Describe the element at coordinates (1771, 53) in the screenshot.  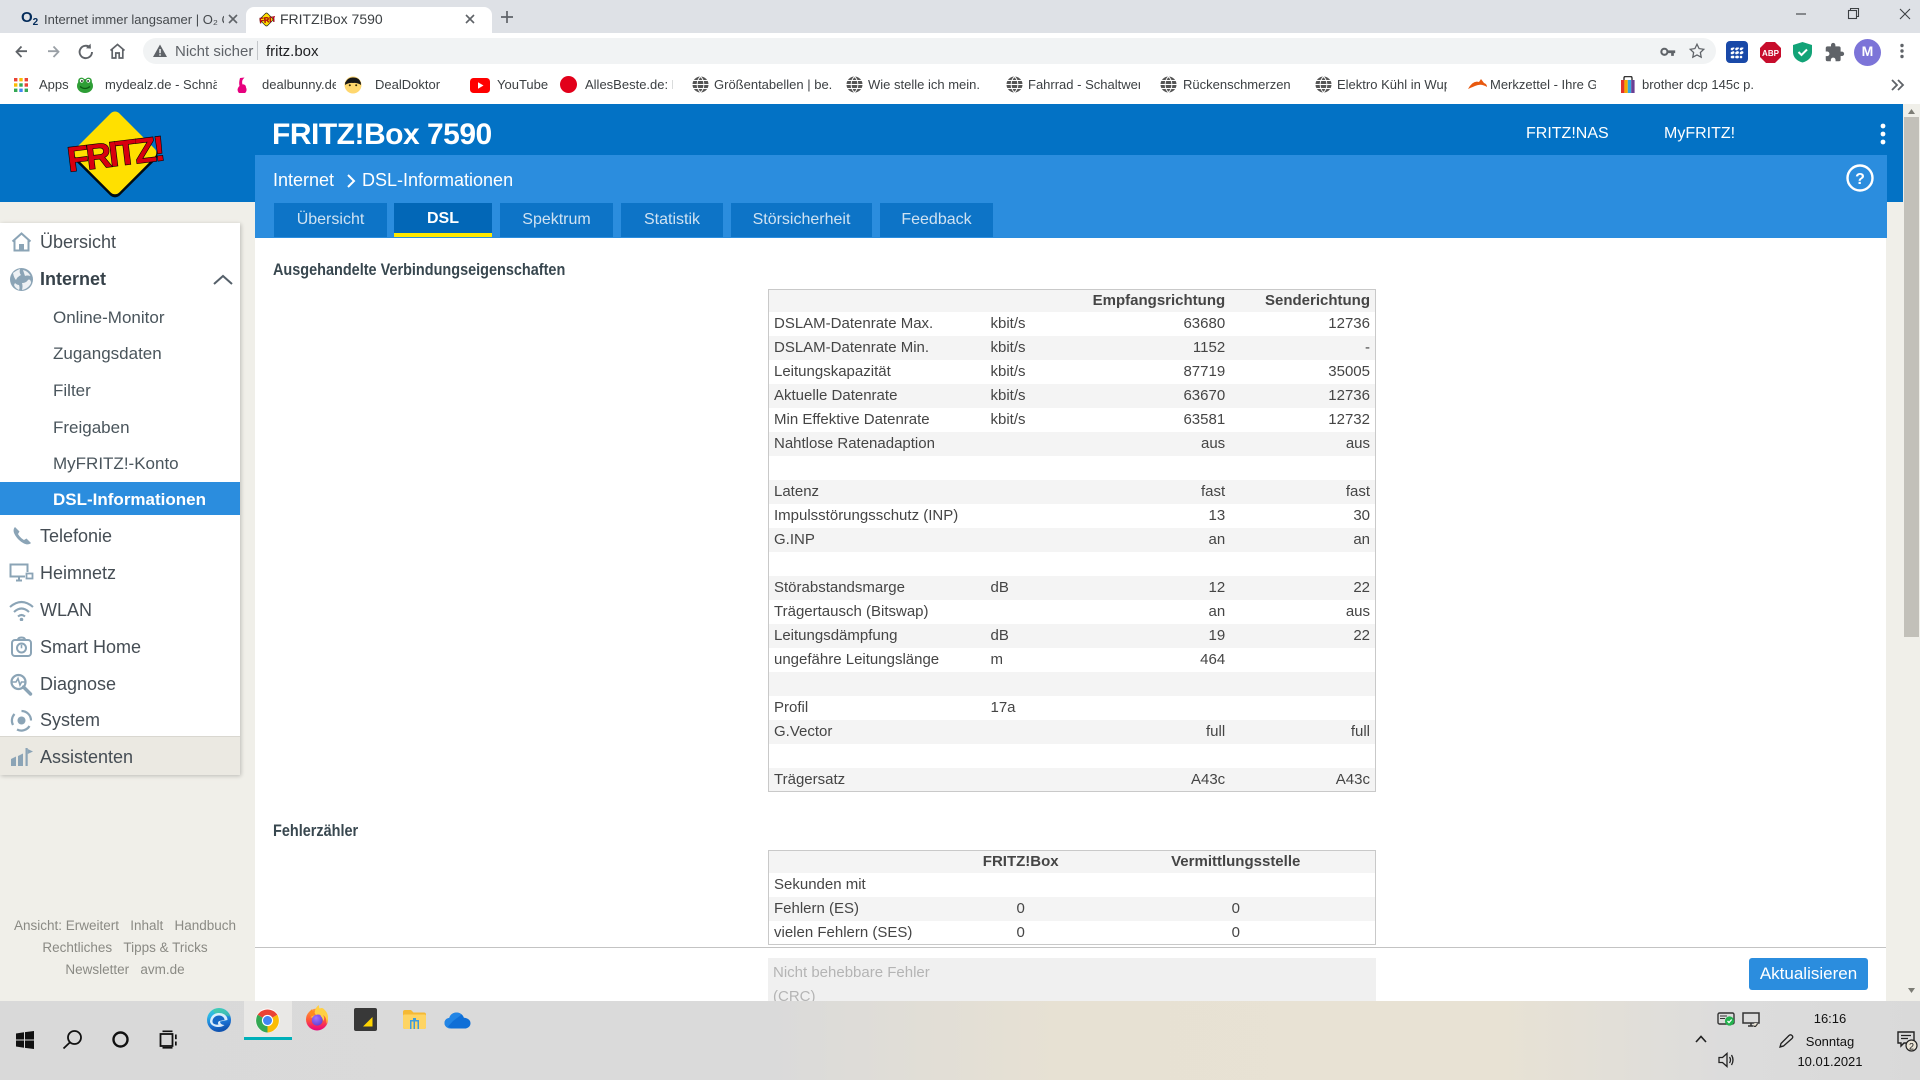
I see `svg-text: ABP` at that location.